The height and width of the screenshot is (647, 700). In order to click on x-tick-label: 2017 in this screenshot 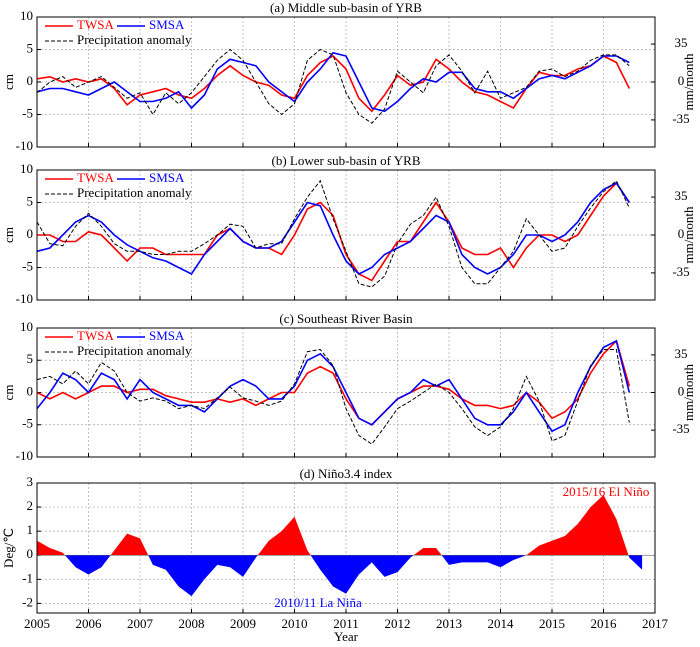, I will do `click(655, 623)`.